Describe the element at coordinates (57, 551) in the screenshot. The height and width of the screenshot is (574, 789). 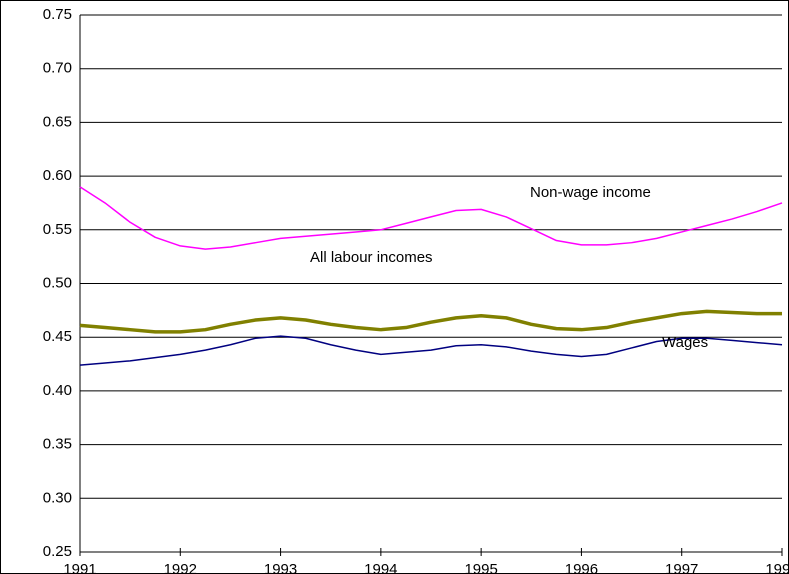
I see `y-tick-label: 0.25` at that location.